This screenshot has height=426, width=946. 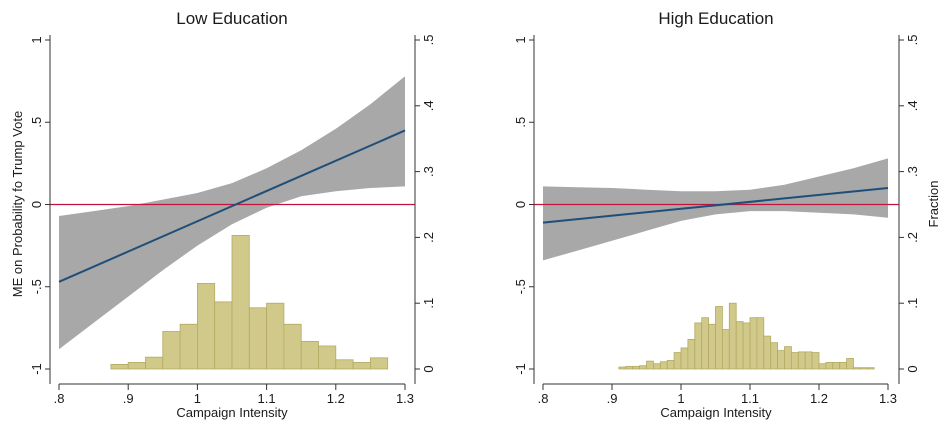 I want to click on confidence-band, so click(x=715, y=209).